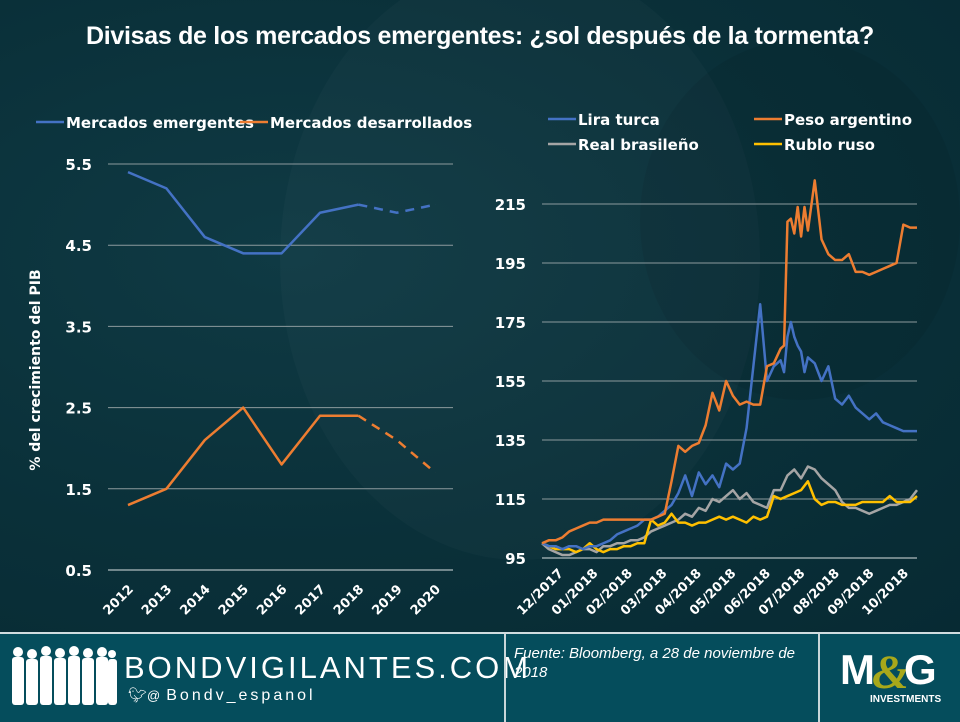  I want to click on x-tick-label: 2020, so click(426, 600).